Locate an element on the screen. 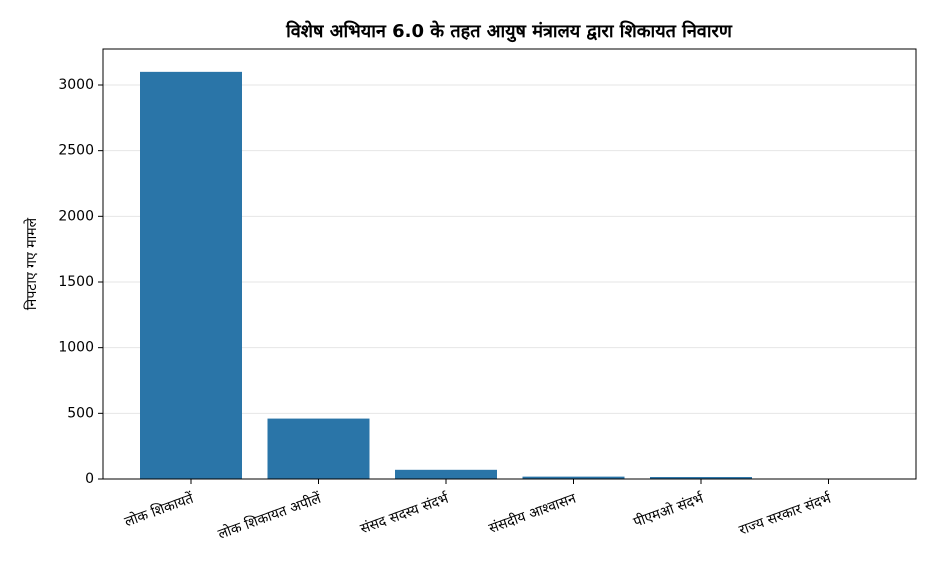 The width and height of the screenshot is (936, 572). y-axis-label: निपटाए गए मामले is located at coordinates (31, 263).